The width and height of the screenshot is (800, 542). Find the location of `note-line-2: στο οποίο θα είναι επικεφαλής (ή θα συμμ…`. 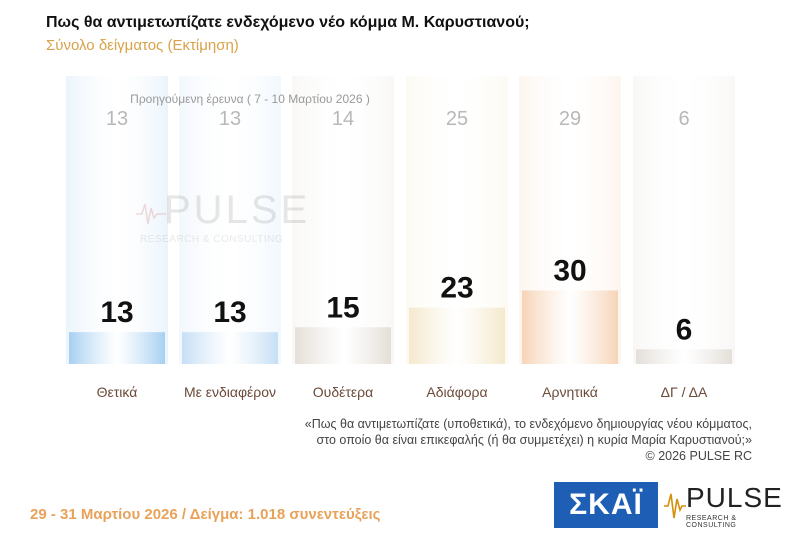

note-line-2: στο οποίο θα είναι επικεφαλής (ή θα συμμ… is located at coordinates (534, 440).